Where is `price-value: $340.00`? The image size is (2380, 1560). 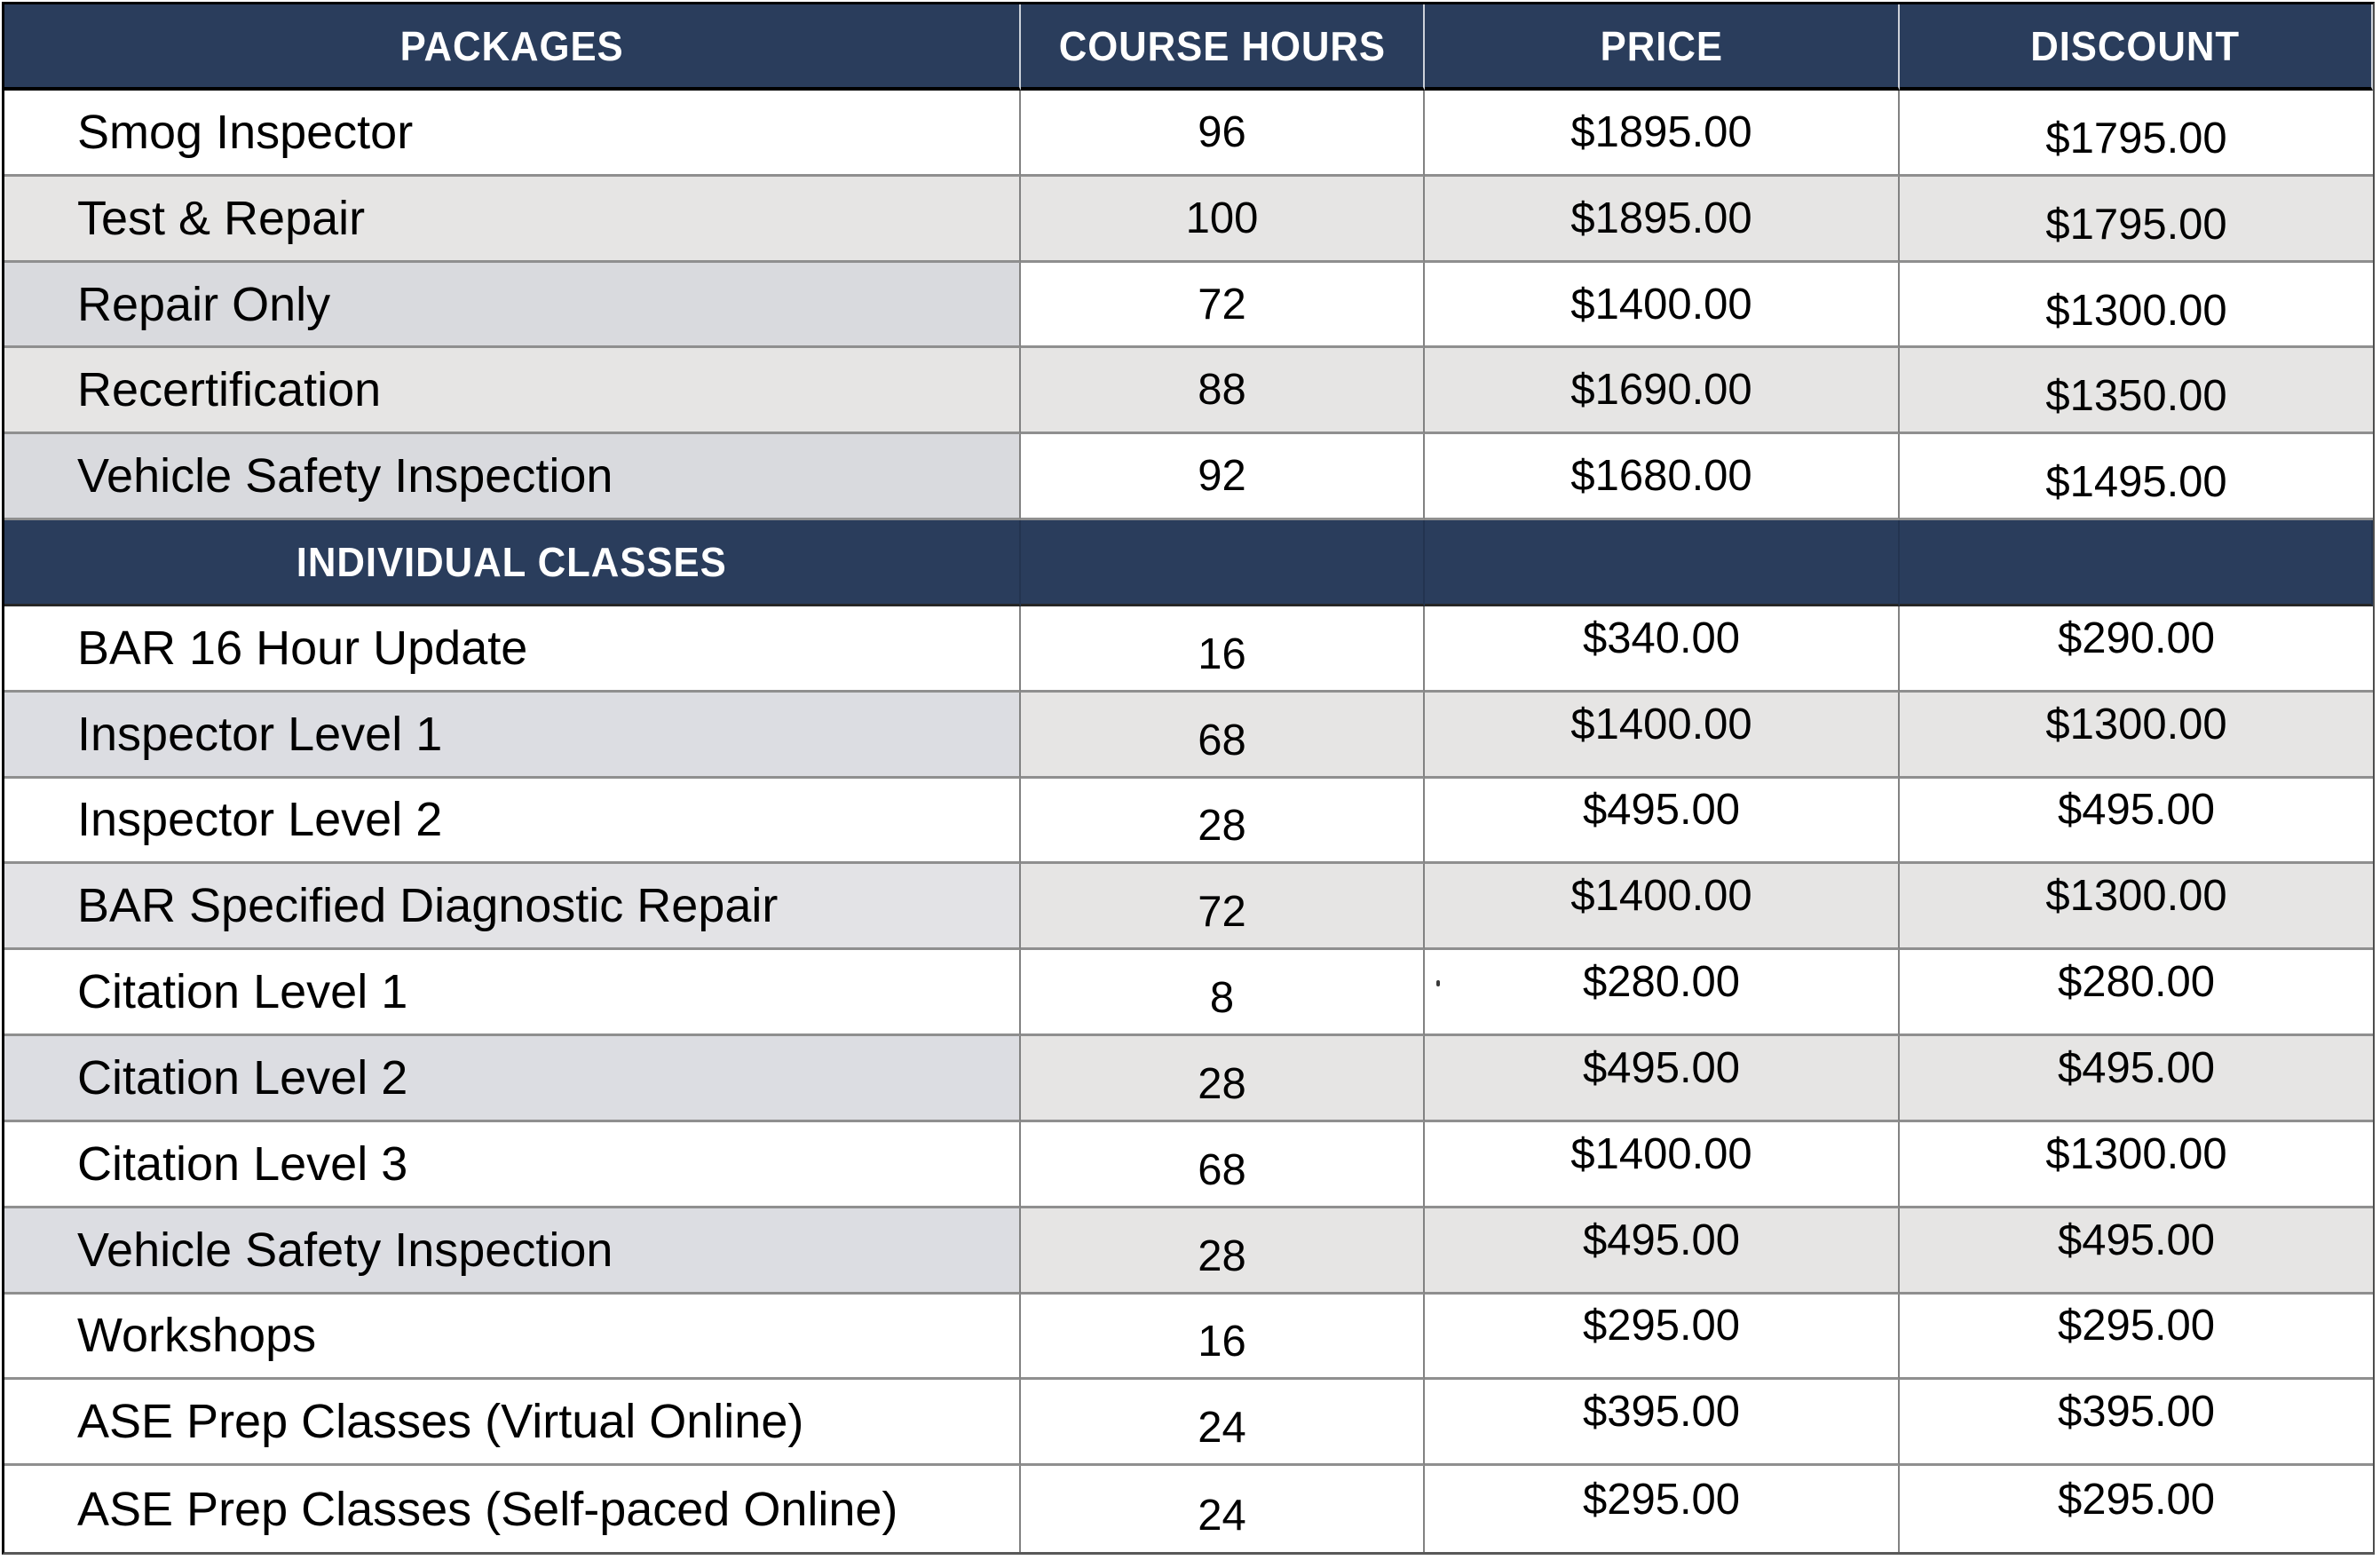
price-value: $340.00 is located at coordinates (1661, 638).